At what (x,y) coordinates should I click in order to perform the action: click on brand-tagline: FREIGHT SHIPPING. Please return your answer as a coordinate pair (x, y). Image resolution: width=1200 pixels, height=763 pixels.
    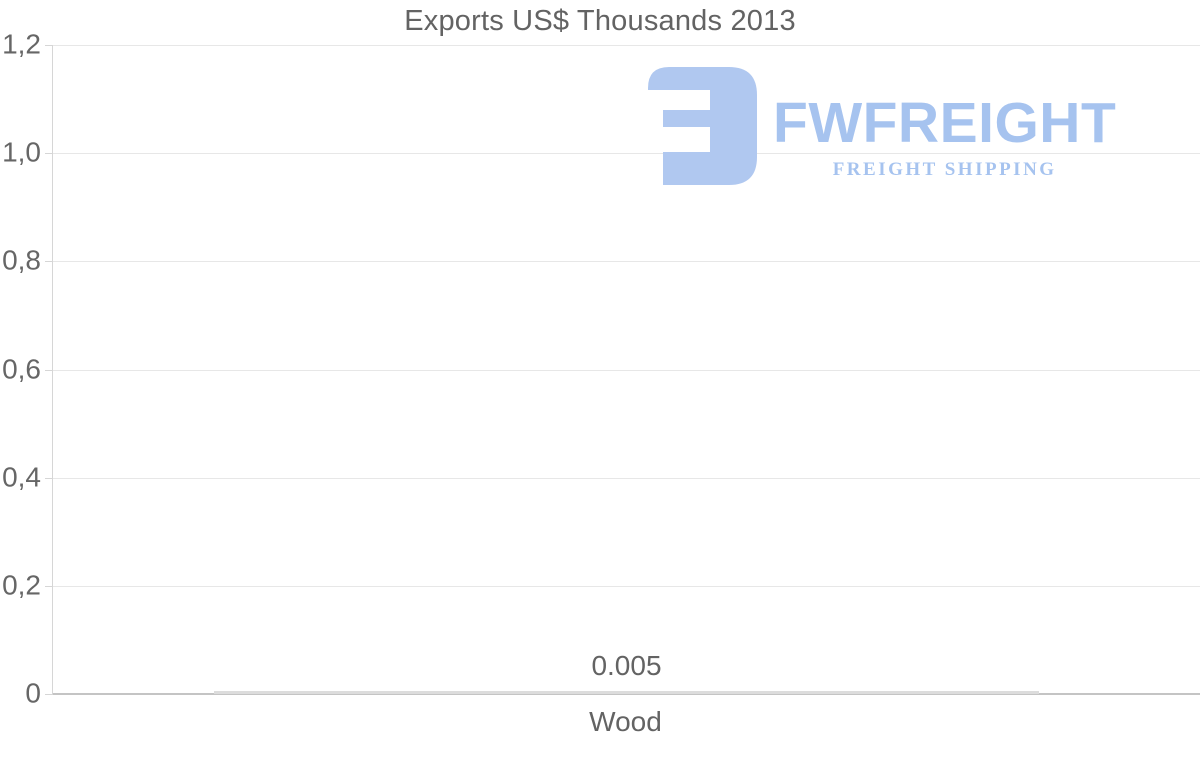
    Looking at the image, I should click on (944, 169).